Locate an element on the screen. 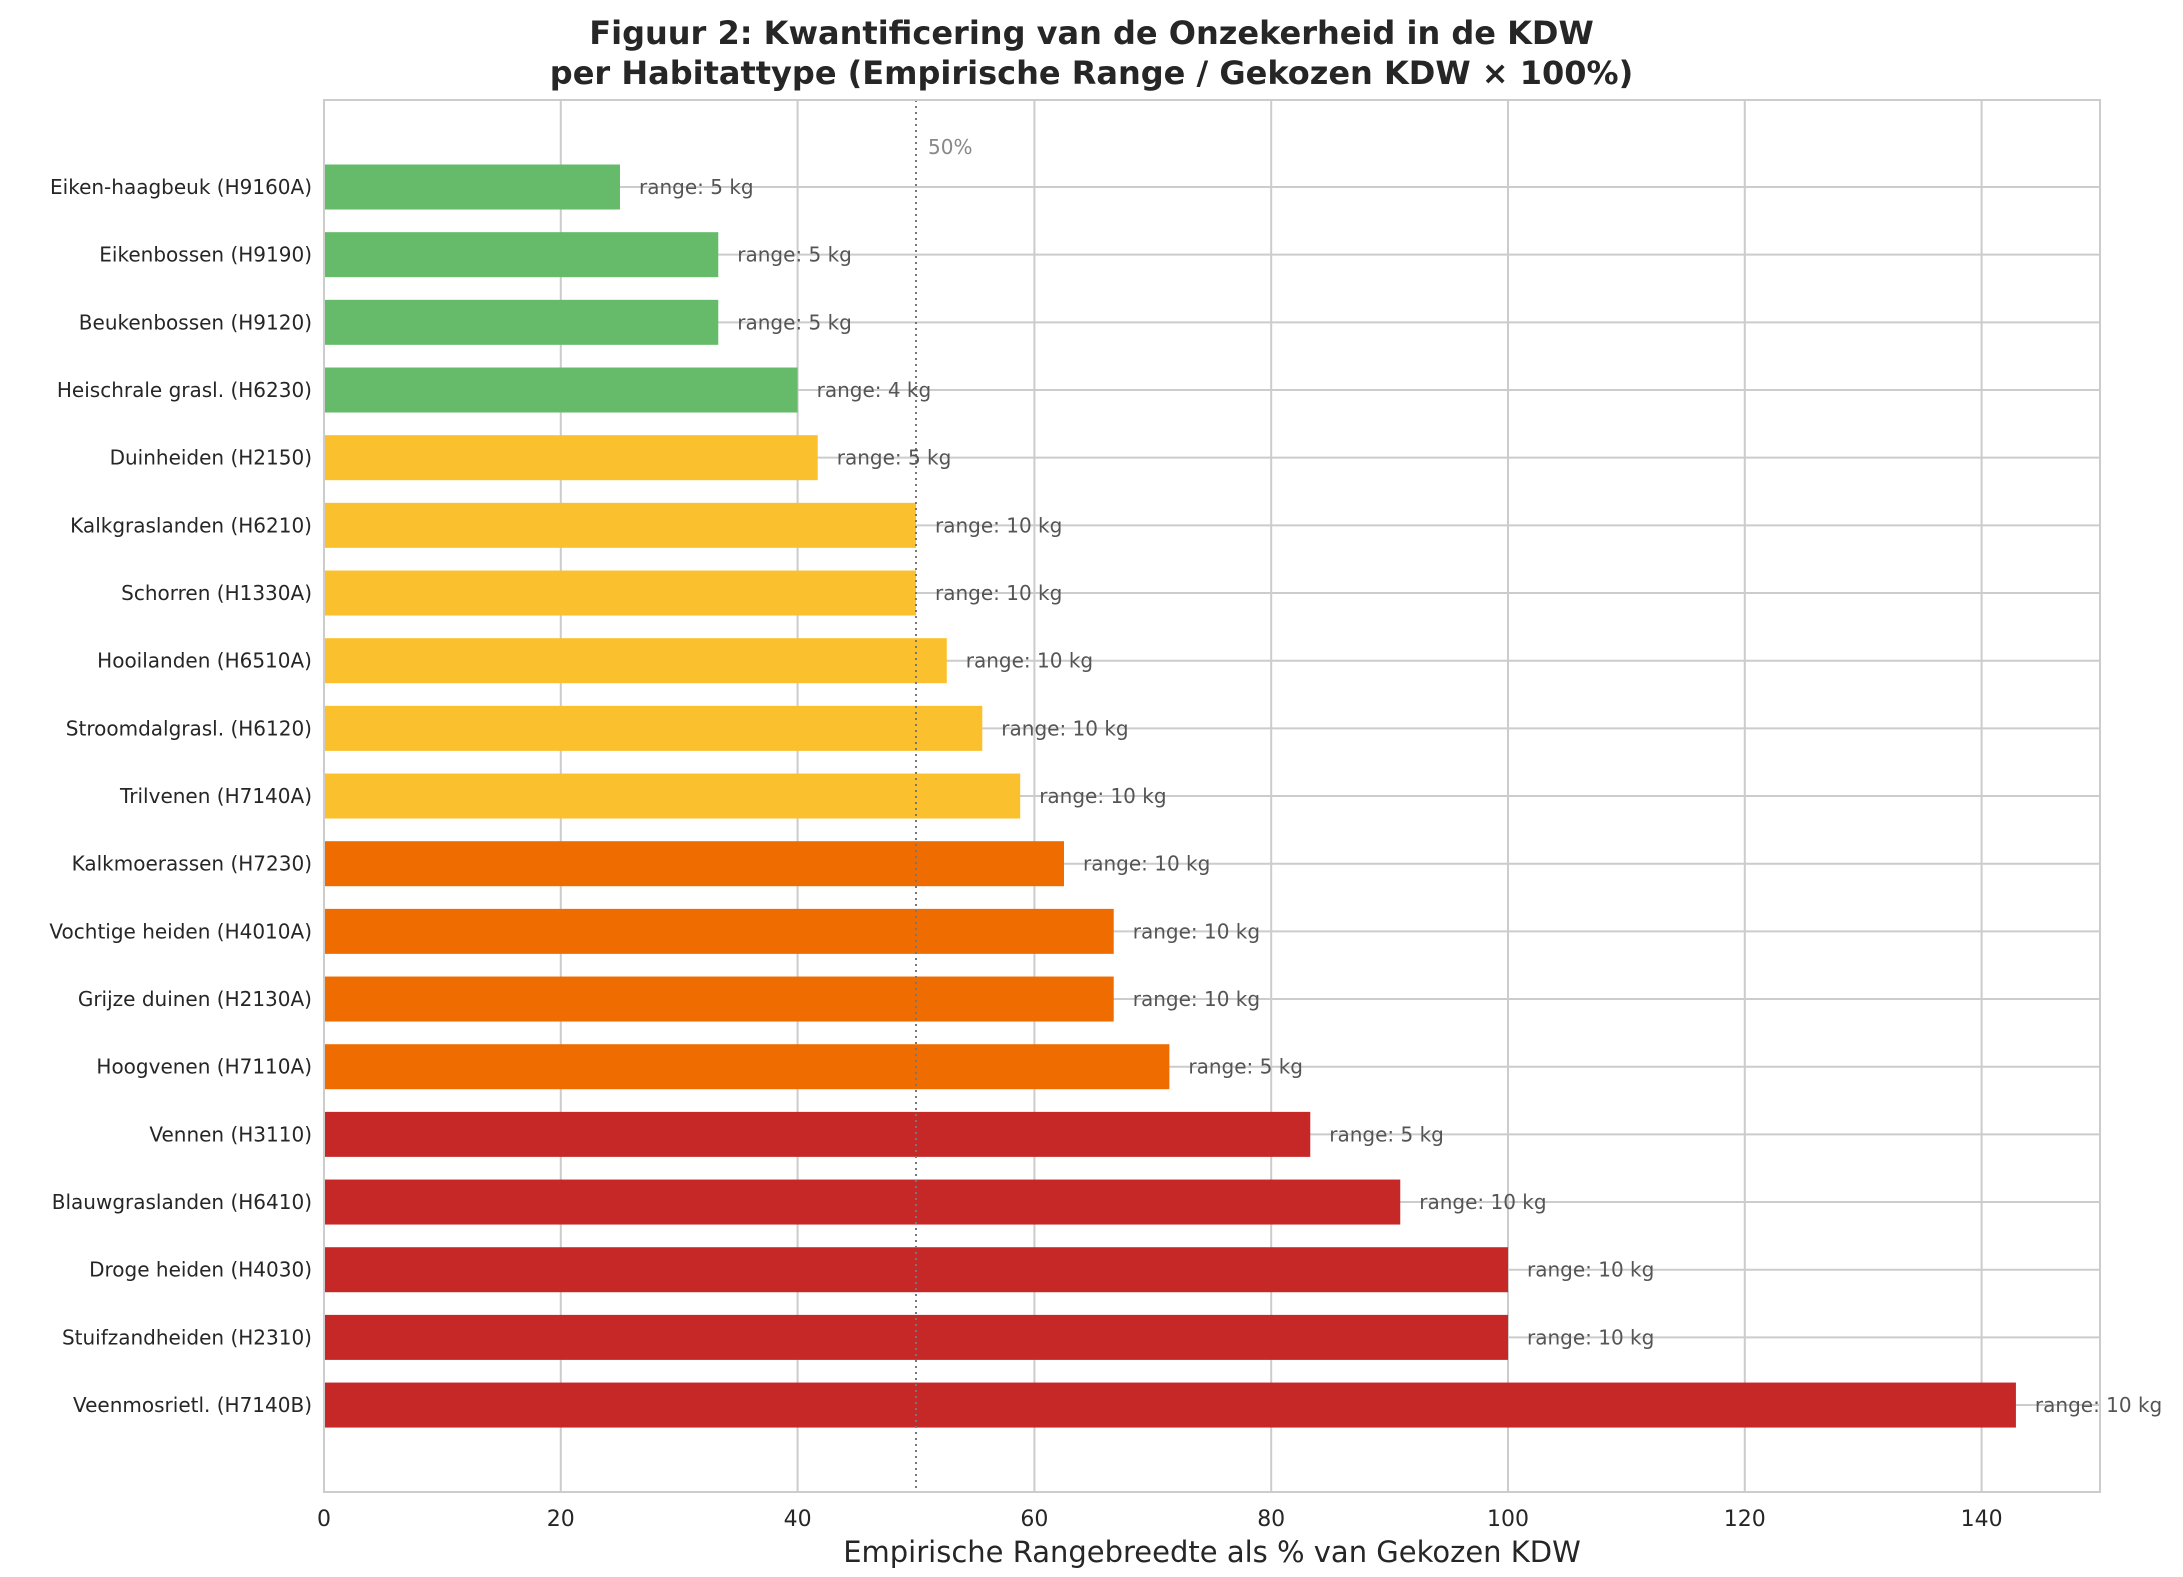  y-tick-label: Kalkgraslanden (H6210) is located at coordinates (191, 525).